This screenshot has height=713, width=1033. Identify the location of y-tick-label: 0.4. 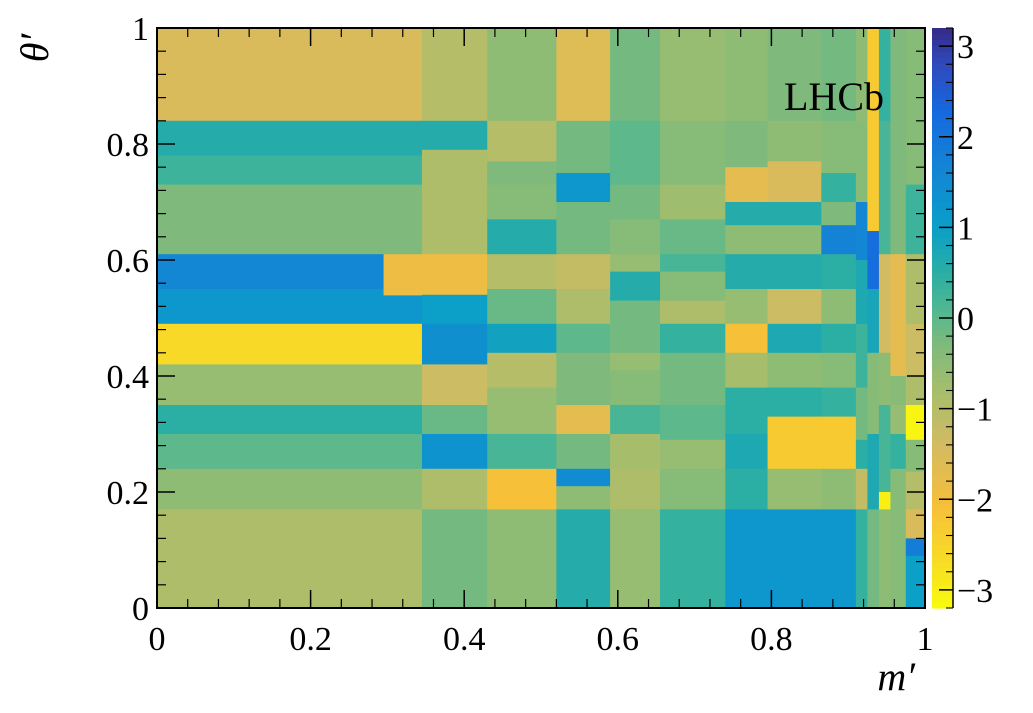
(128, 377).